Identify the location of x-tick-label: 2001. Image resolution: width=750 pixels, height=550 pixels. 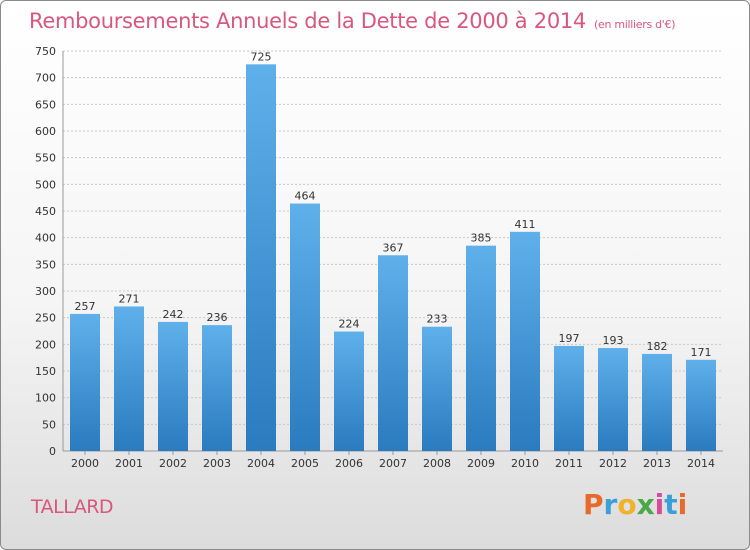
(129, 463).